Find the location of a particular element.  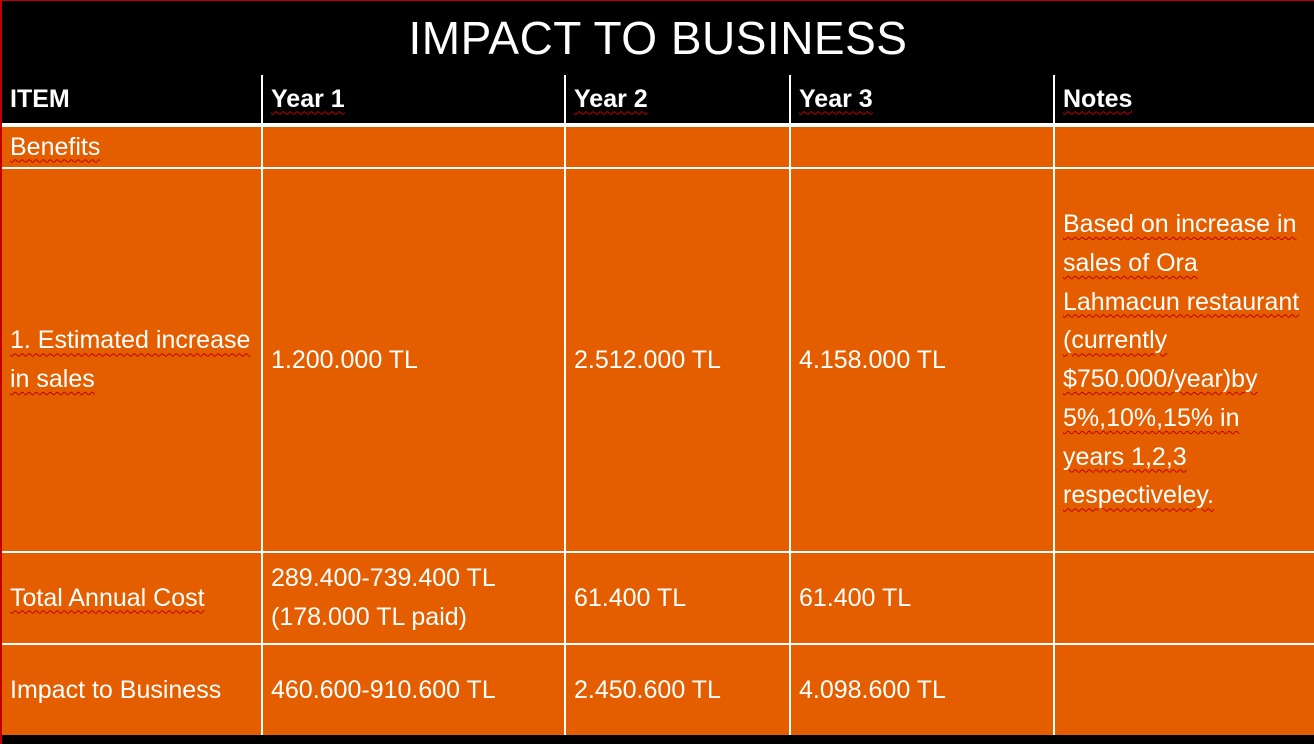

cell-year-1: 460.600-910.600 TL is located at coordinates (414, 689).